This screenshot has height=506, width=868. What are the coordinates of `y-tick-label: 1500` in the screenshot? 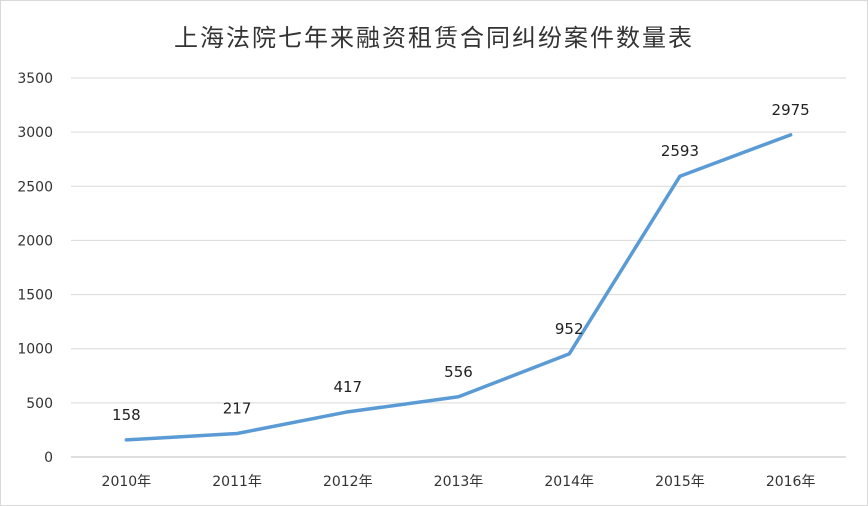 It's located at (35, 296).